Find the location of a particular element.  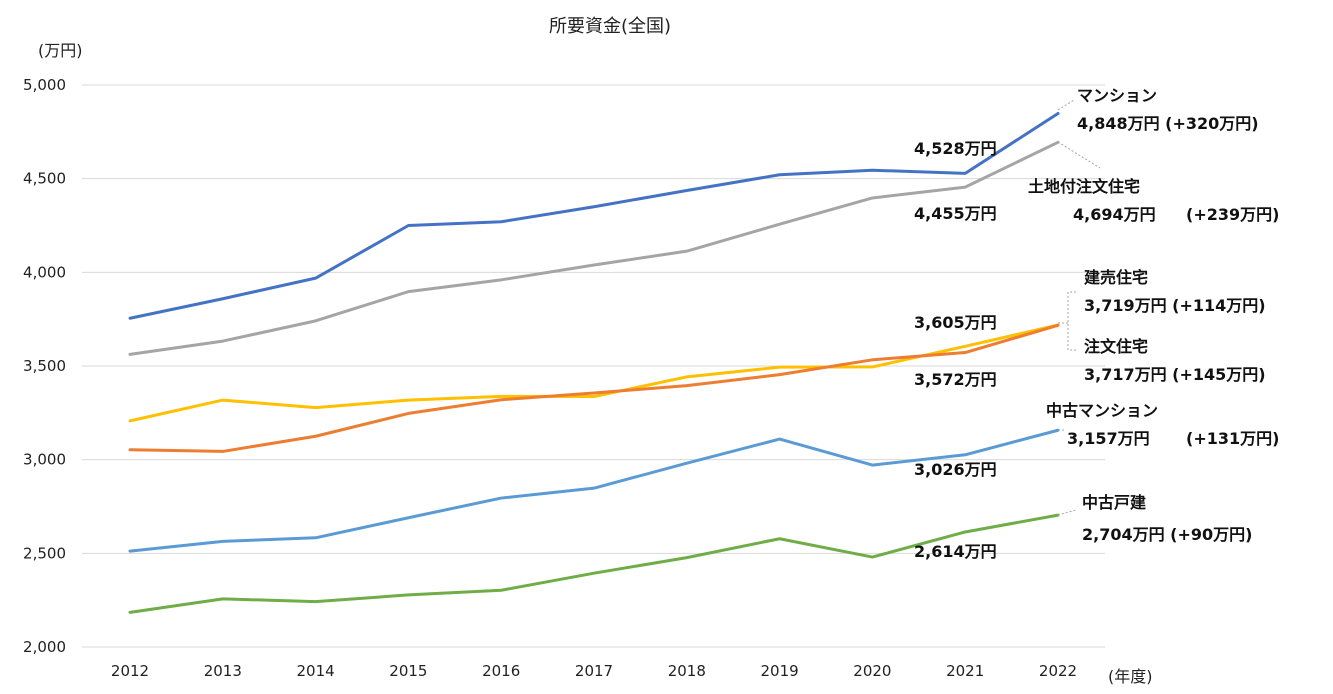

used-house-leader is located at coordinates (1067, 512).